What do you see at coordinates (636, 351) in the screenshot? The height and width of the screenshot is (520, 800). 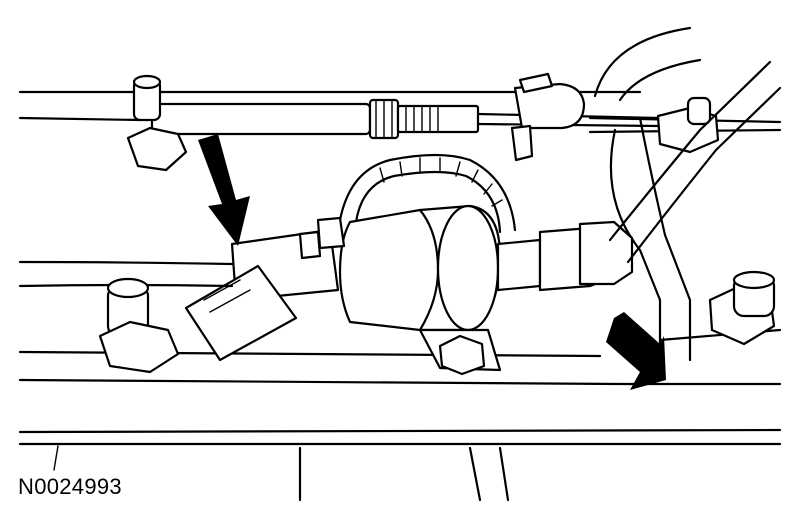 I see `callout-arrow-up` at bounding box center [636, 351].